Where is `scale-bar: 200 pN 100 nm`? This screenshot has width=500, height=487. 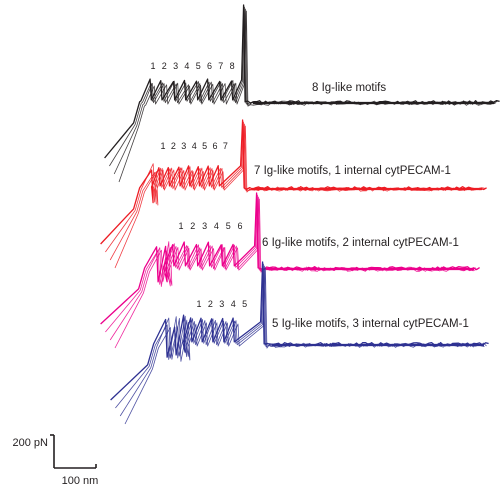 scale-bar: 200 pN 100 nm is located at coordinates (56, 460).